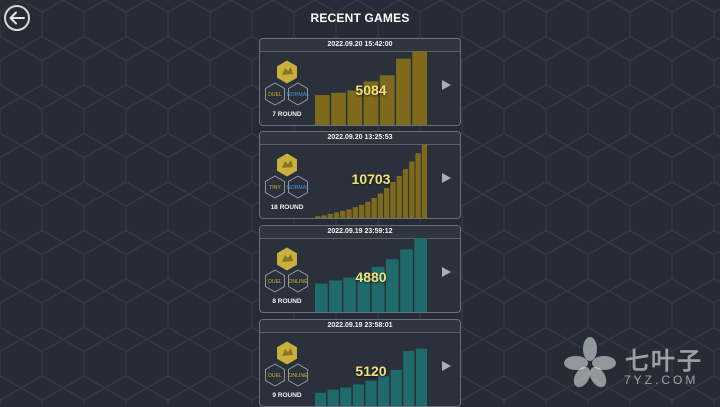 The width and height of the screenshot is (720, 407). I want to click on game-badges: TINY NORMAL, so click(287, 176).